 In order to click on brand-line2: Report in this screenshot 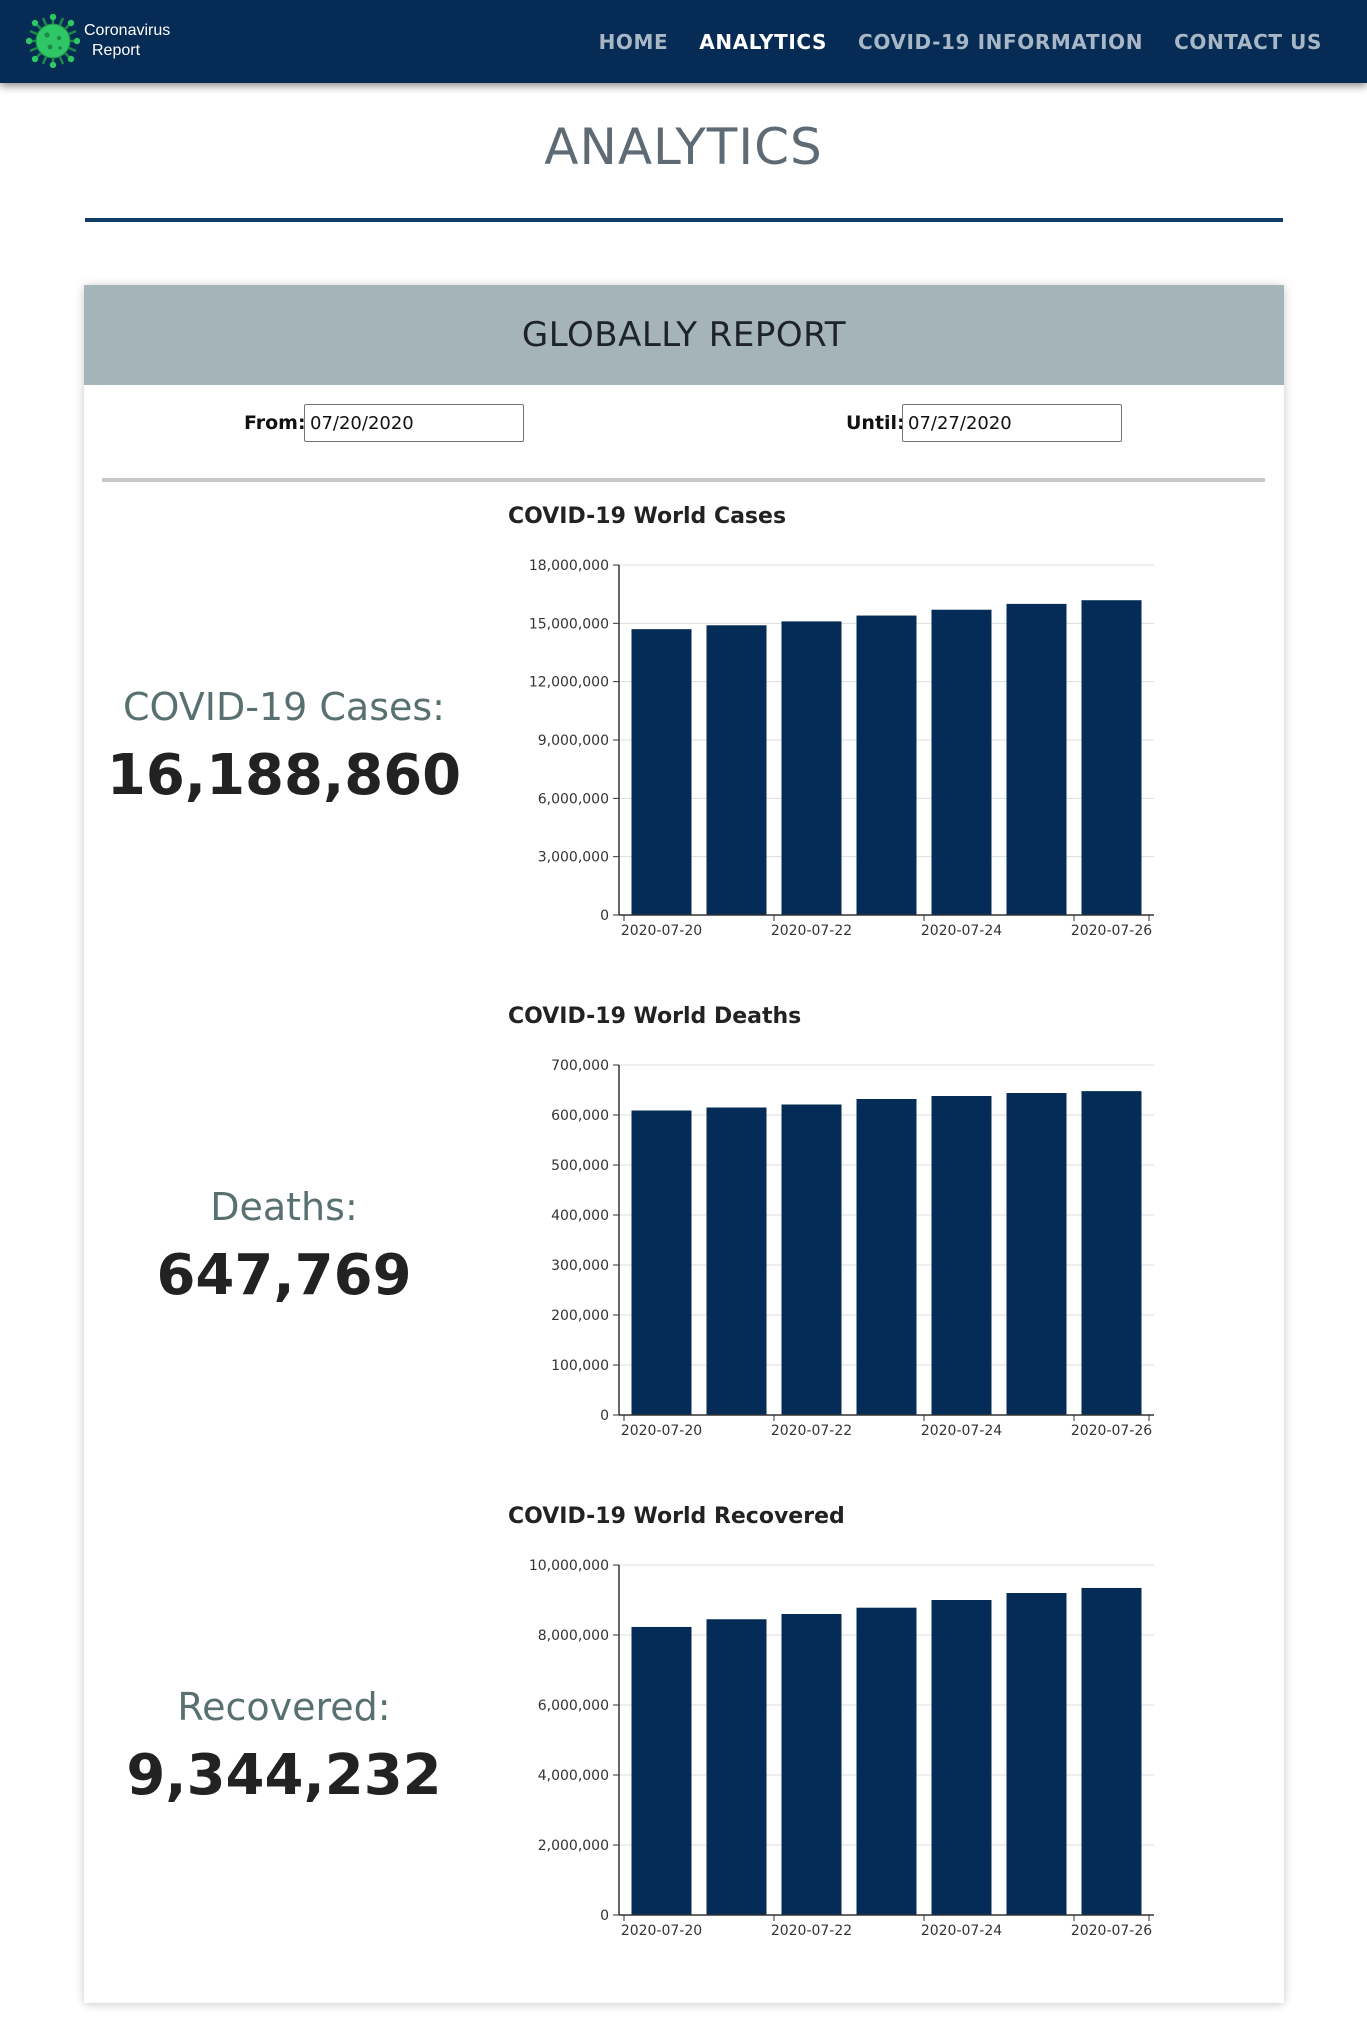, I will do `click(116, 50)`.